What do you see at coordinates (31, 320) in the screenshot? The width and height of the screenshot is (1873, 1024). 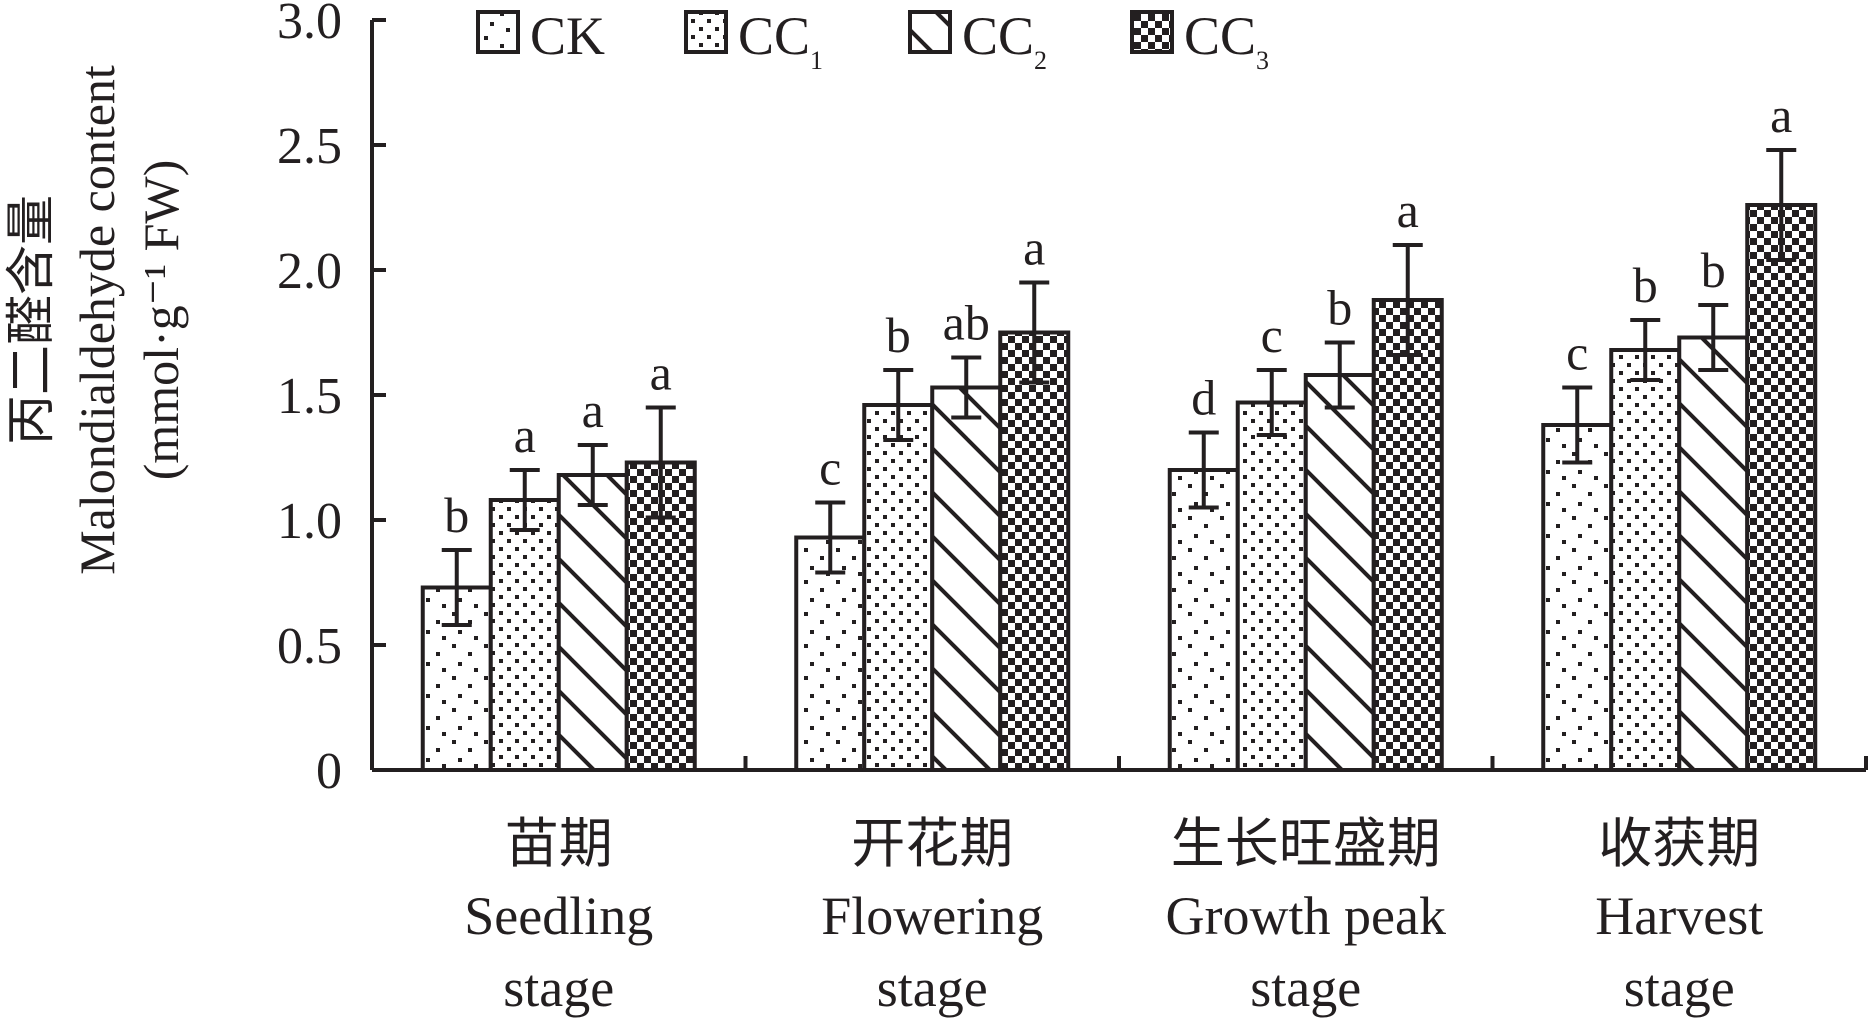 I see `y-axis-title-cn: 丙二醛含量` at bounding box center [31, 320].